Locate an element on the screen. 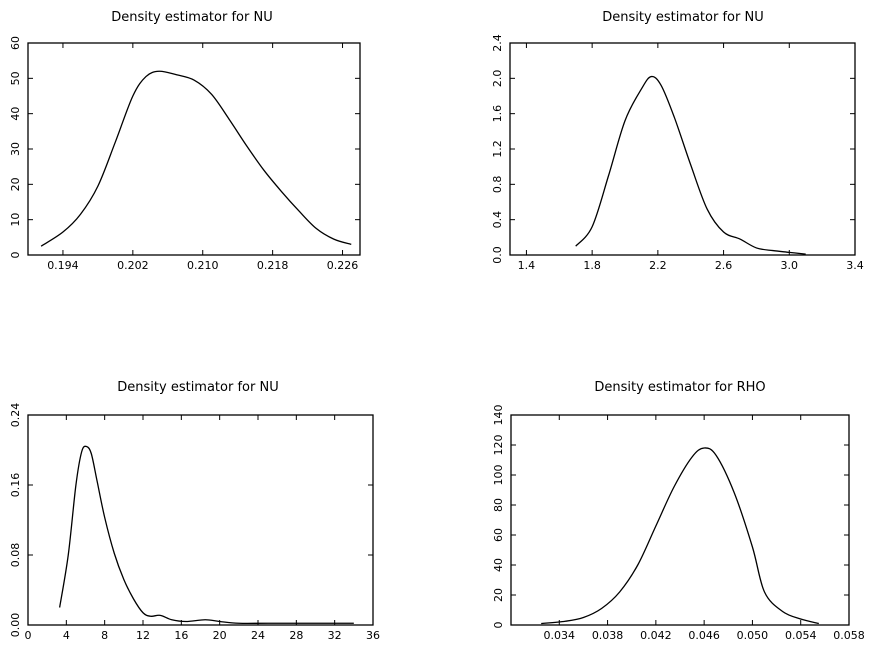 The height and width of the screenshot is (647, 870). x-tick-label: 0 is located at coordinates (28, 635).